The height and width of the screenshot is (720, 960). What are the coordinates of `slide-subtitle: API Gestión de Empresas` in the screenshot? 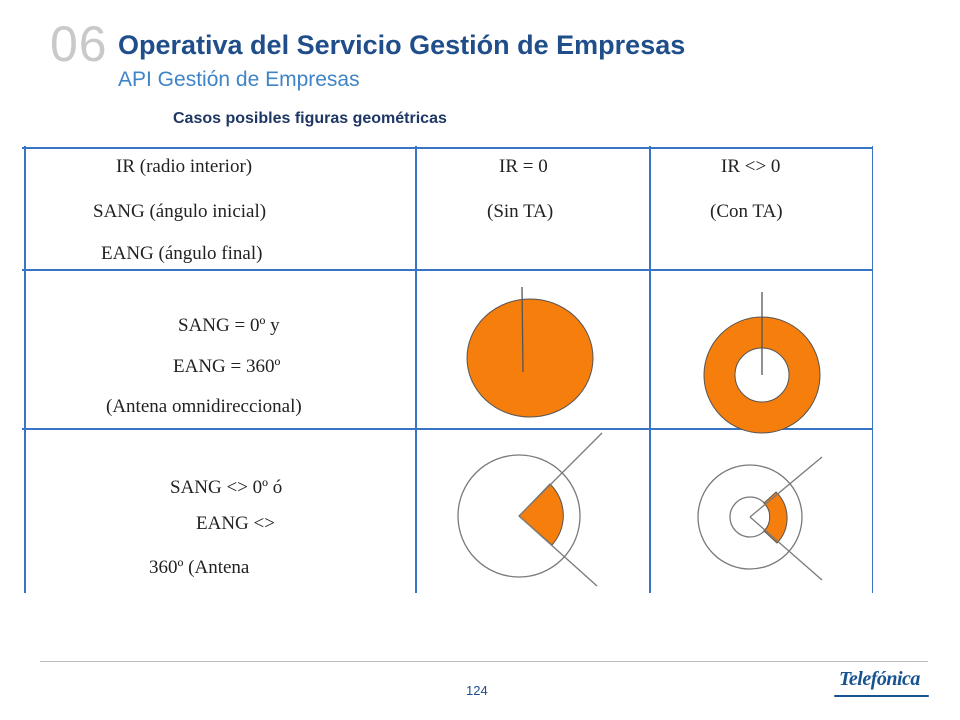 It's located at (239, 79).